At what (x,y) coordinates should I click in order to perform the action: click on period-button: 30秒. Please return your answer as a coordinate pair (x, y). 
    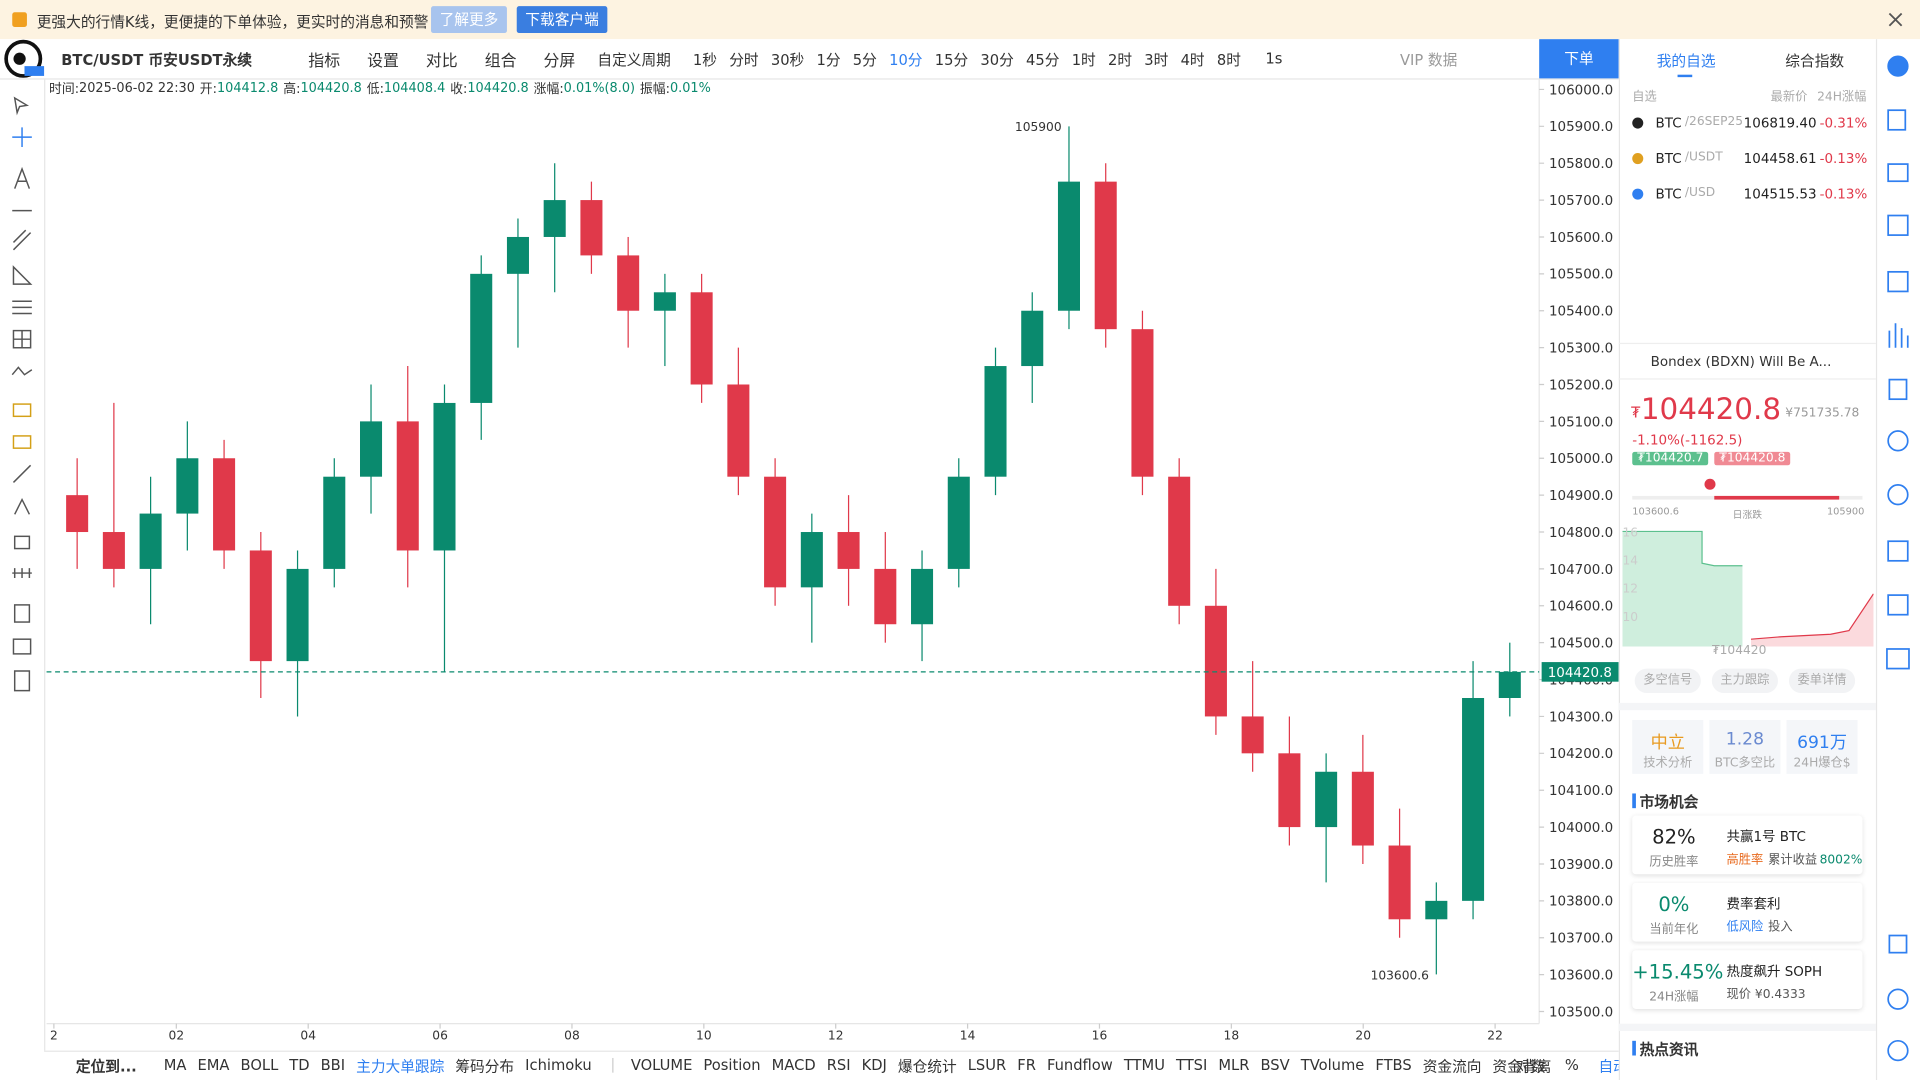
    Looking at the image, I should click on (787, 59).